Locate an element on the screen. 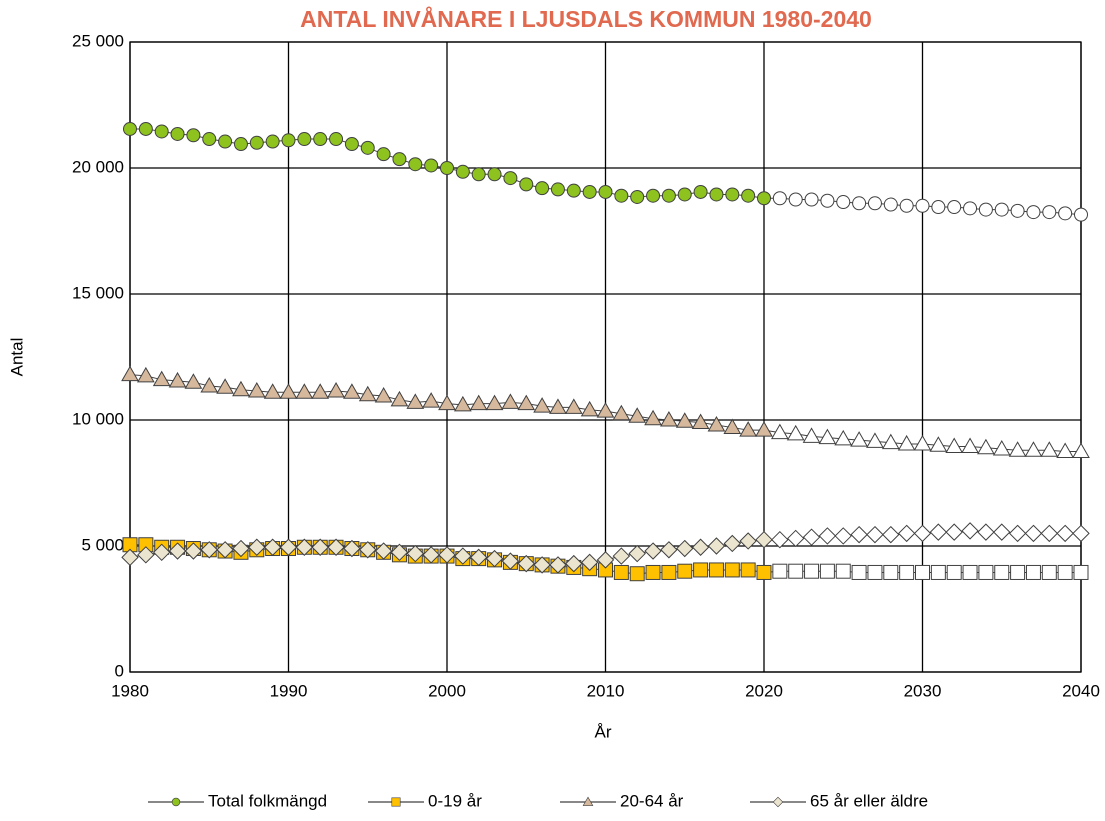 This screenshot has width=1105, height=821. legend-item: Total folkmängd is located at coordinates (237, 800).